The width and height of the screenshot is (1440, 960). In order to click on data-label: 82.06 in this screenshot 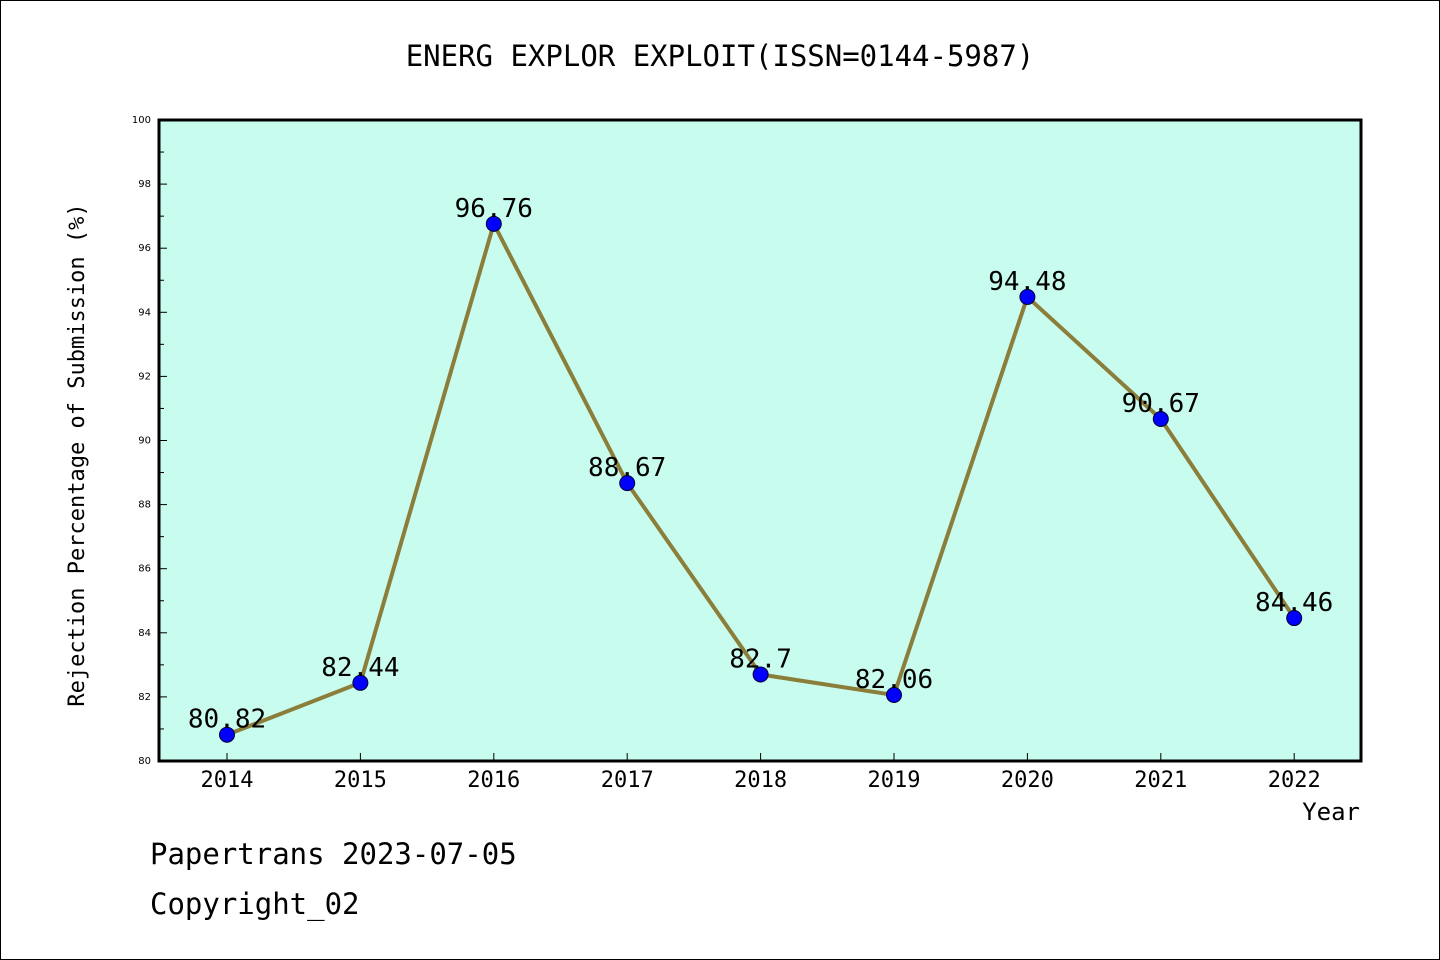, I will do `click(894, 680)`.